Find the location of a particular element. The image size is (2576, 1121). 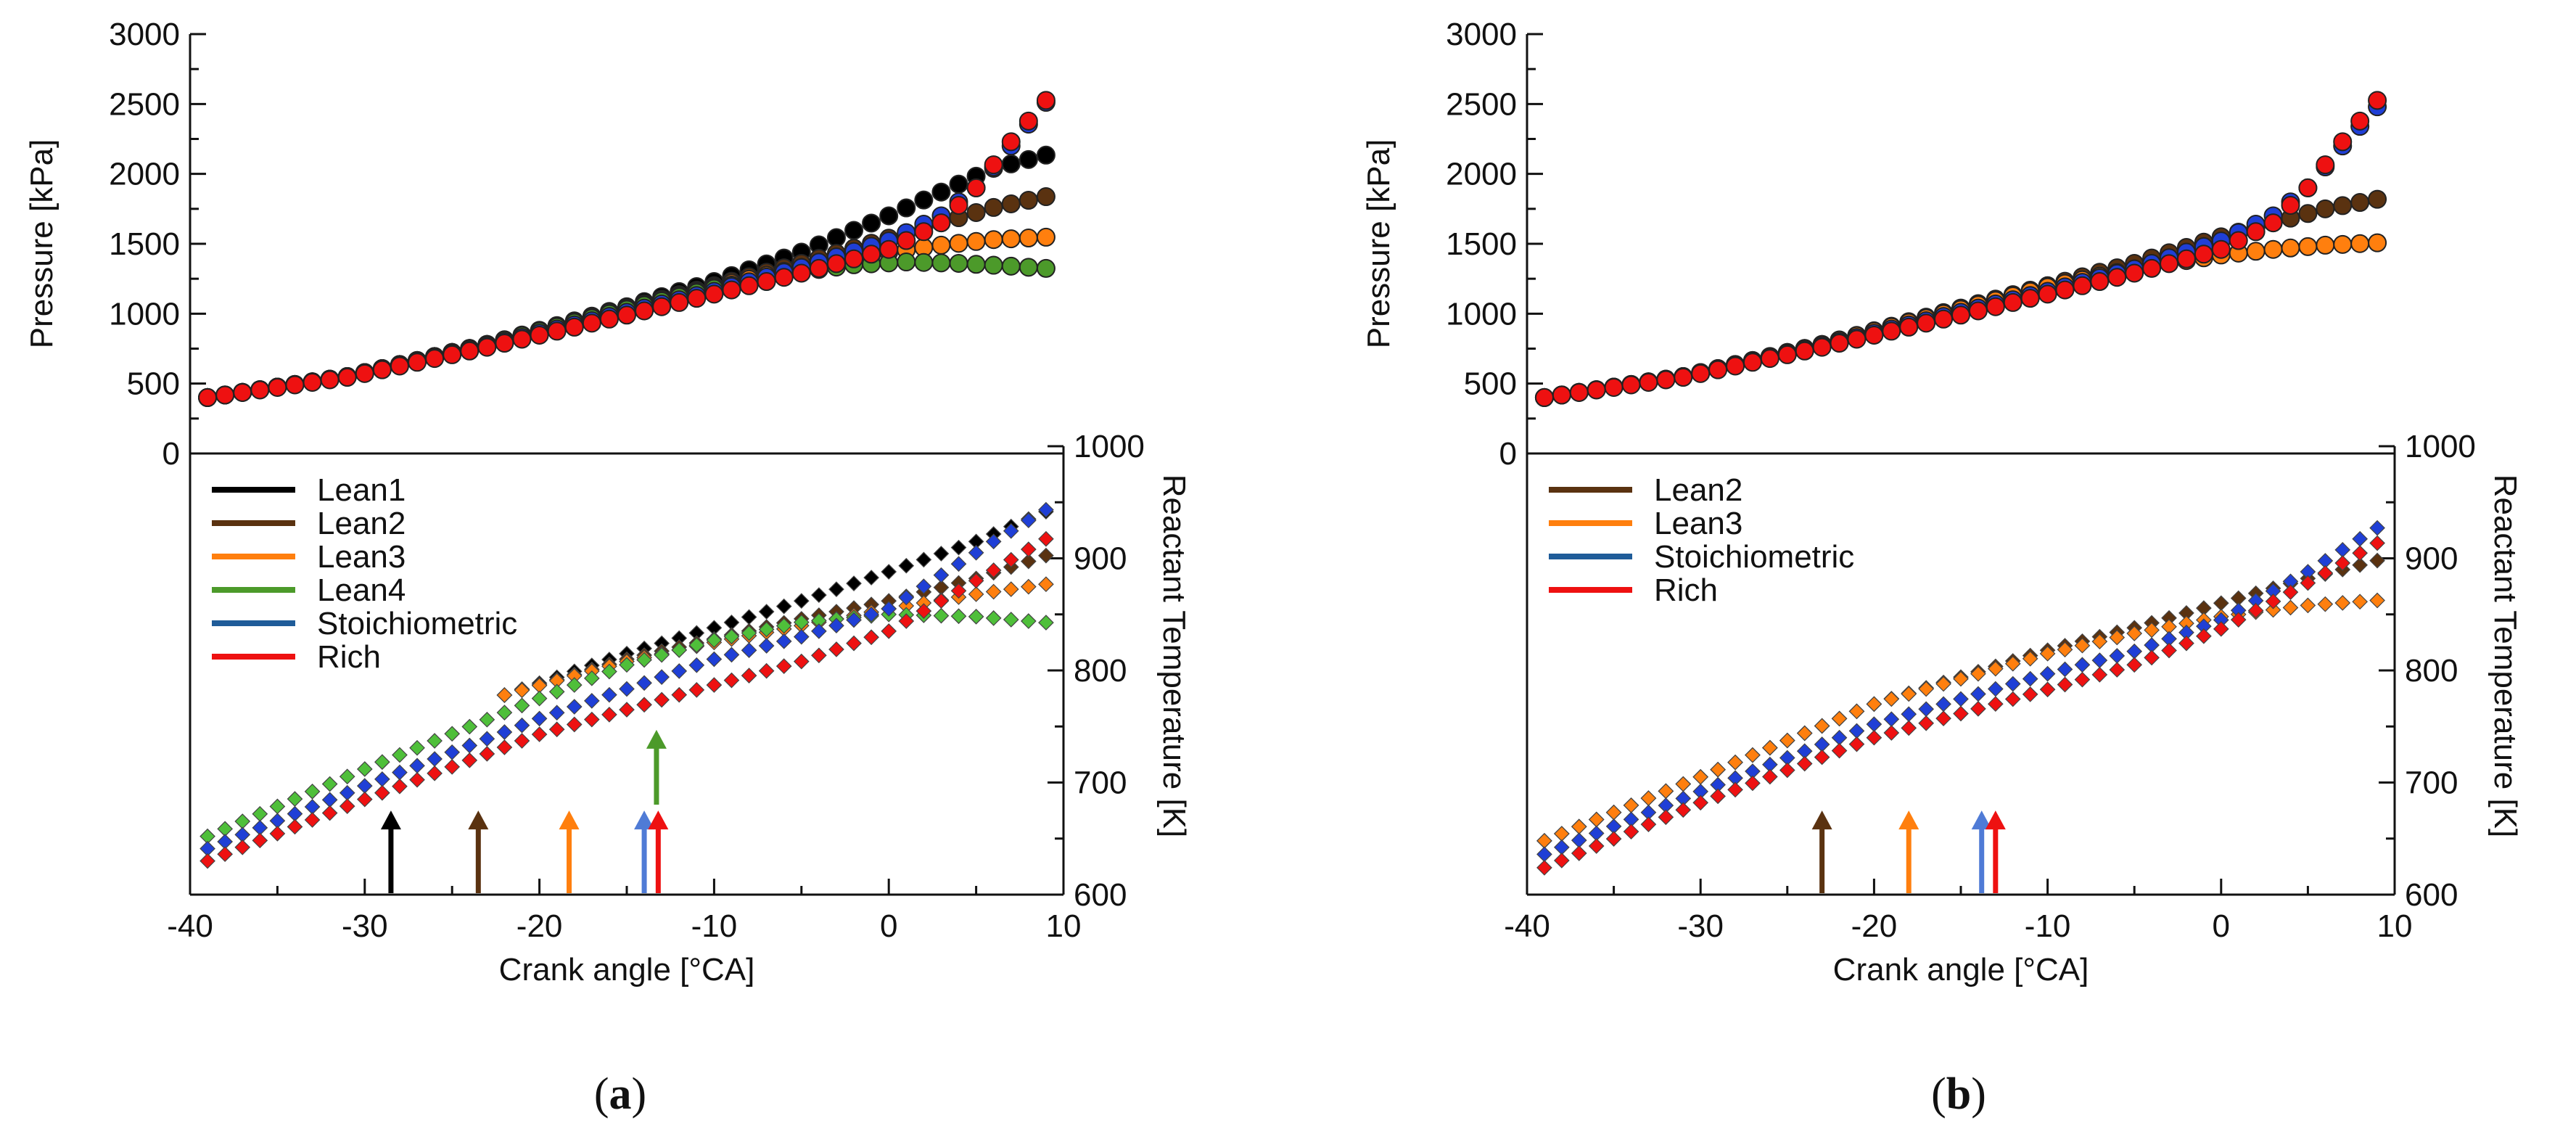

legend-label: Rich is located at coordinates (349, 657).